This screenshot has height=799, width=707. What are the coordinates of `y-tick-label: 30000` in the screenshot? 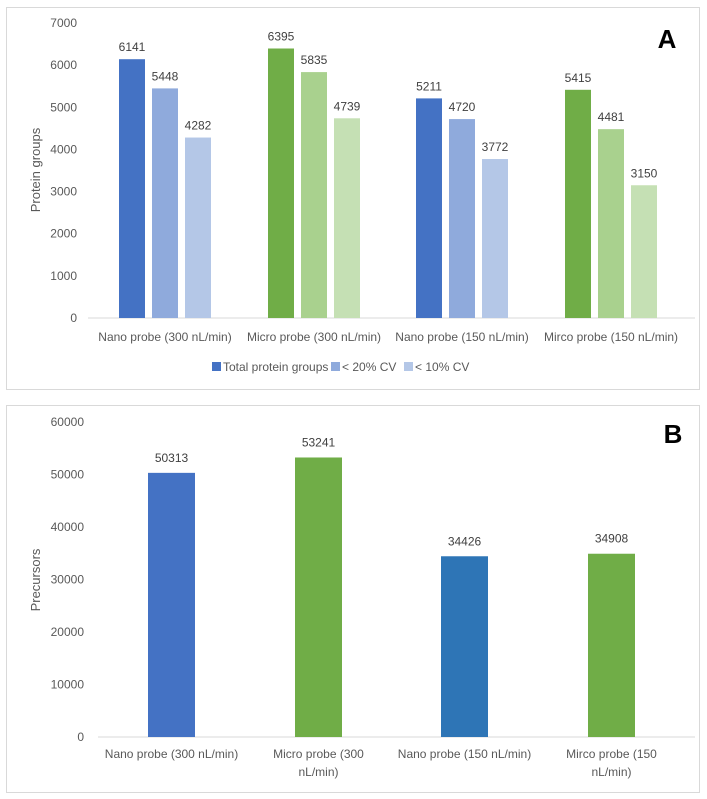 It's located at (68, 580).